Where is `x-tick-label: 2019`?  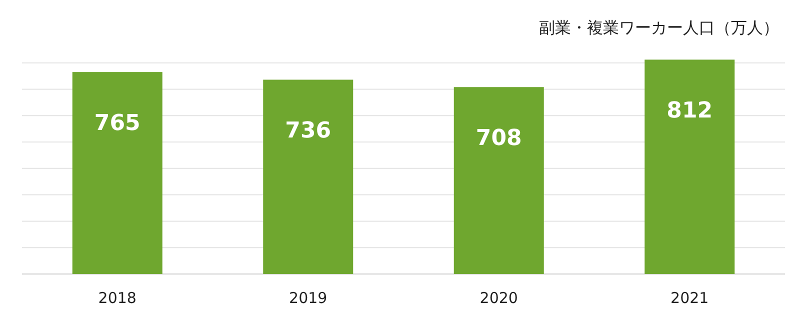
x-tick-label: 2019 is located at coordinates (308, 298).